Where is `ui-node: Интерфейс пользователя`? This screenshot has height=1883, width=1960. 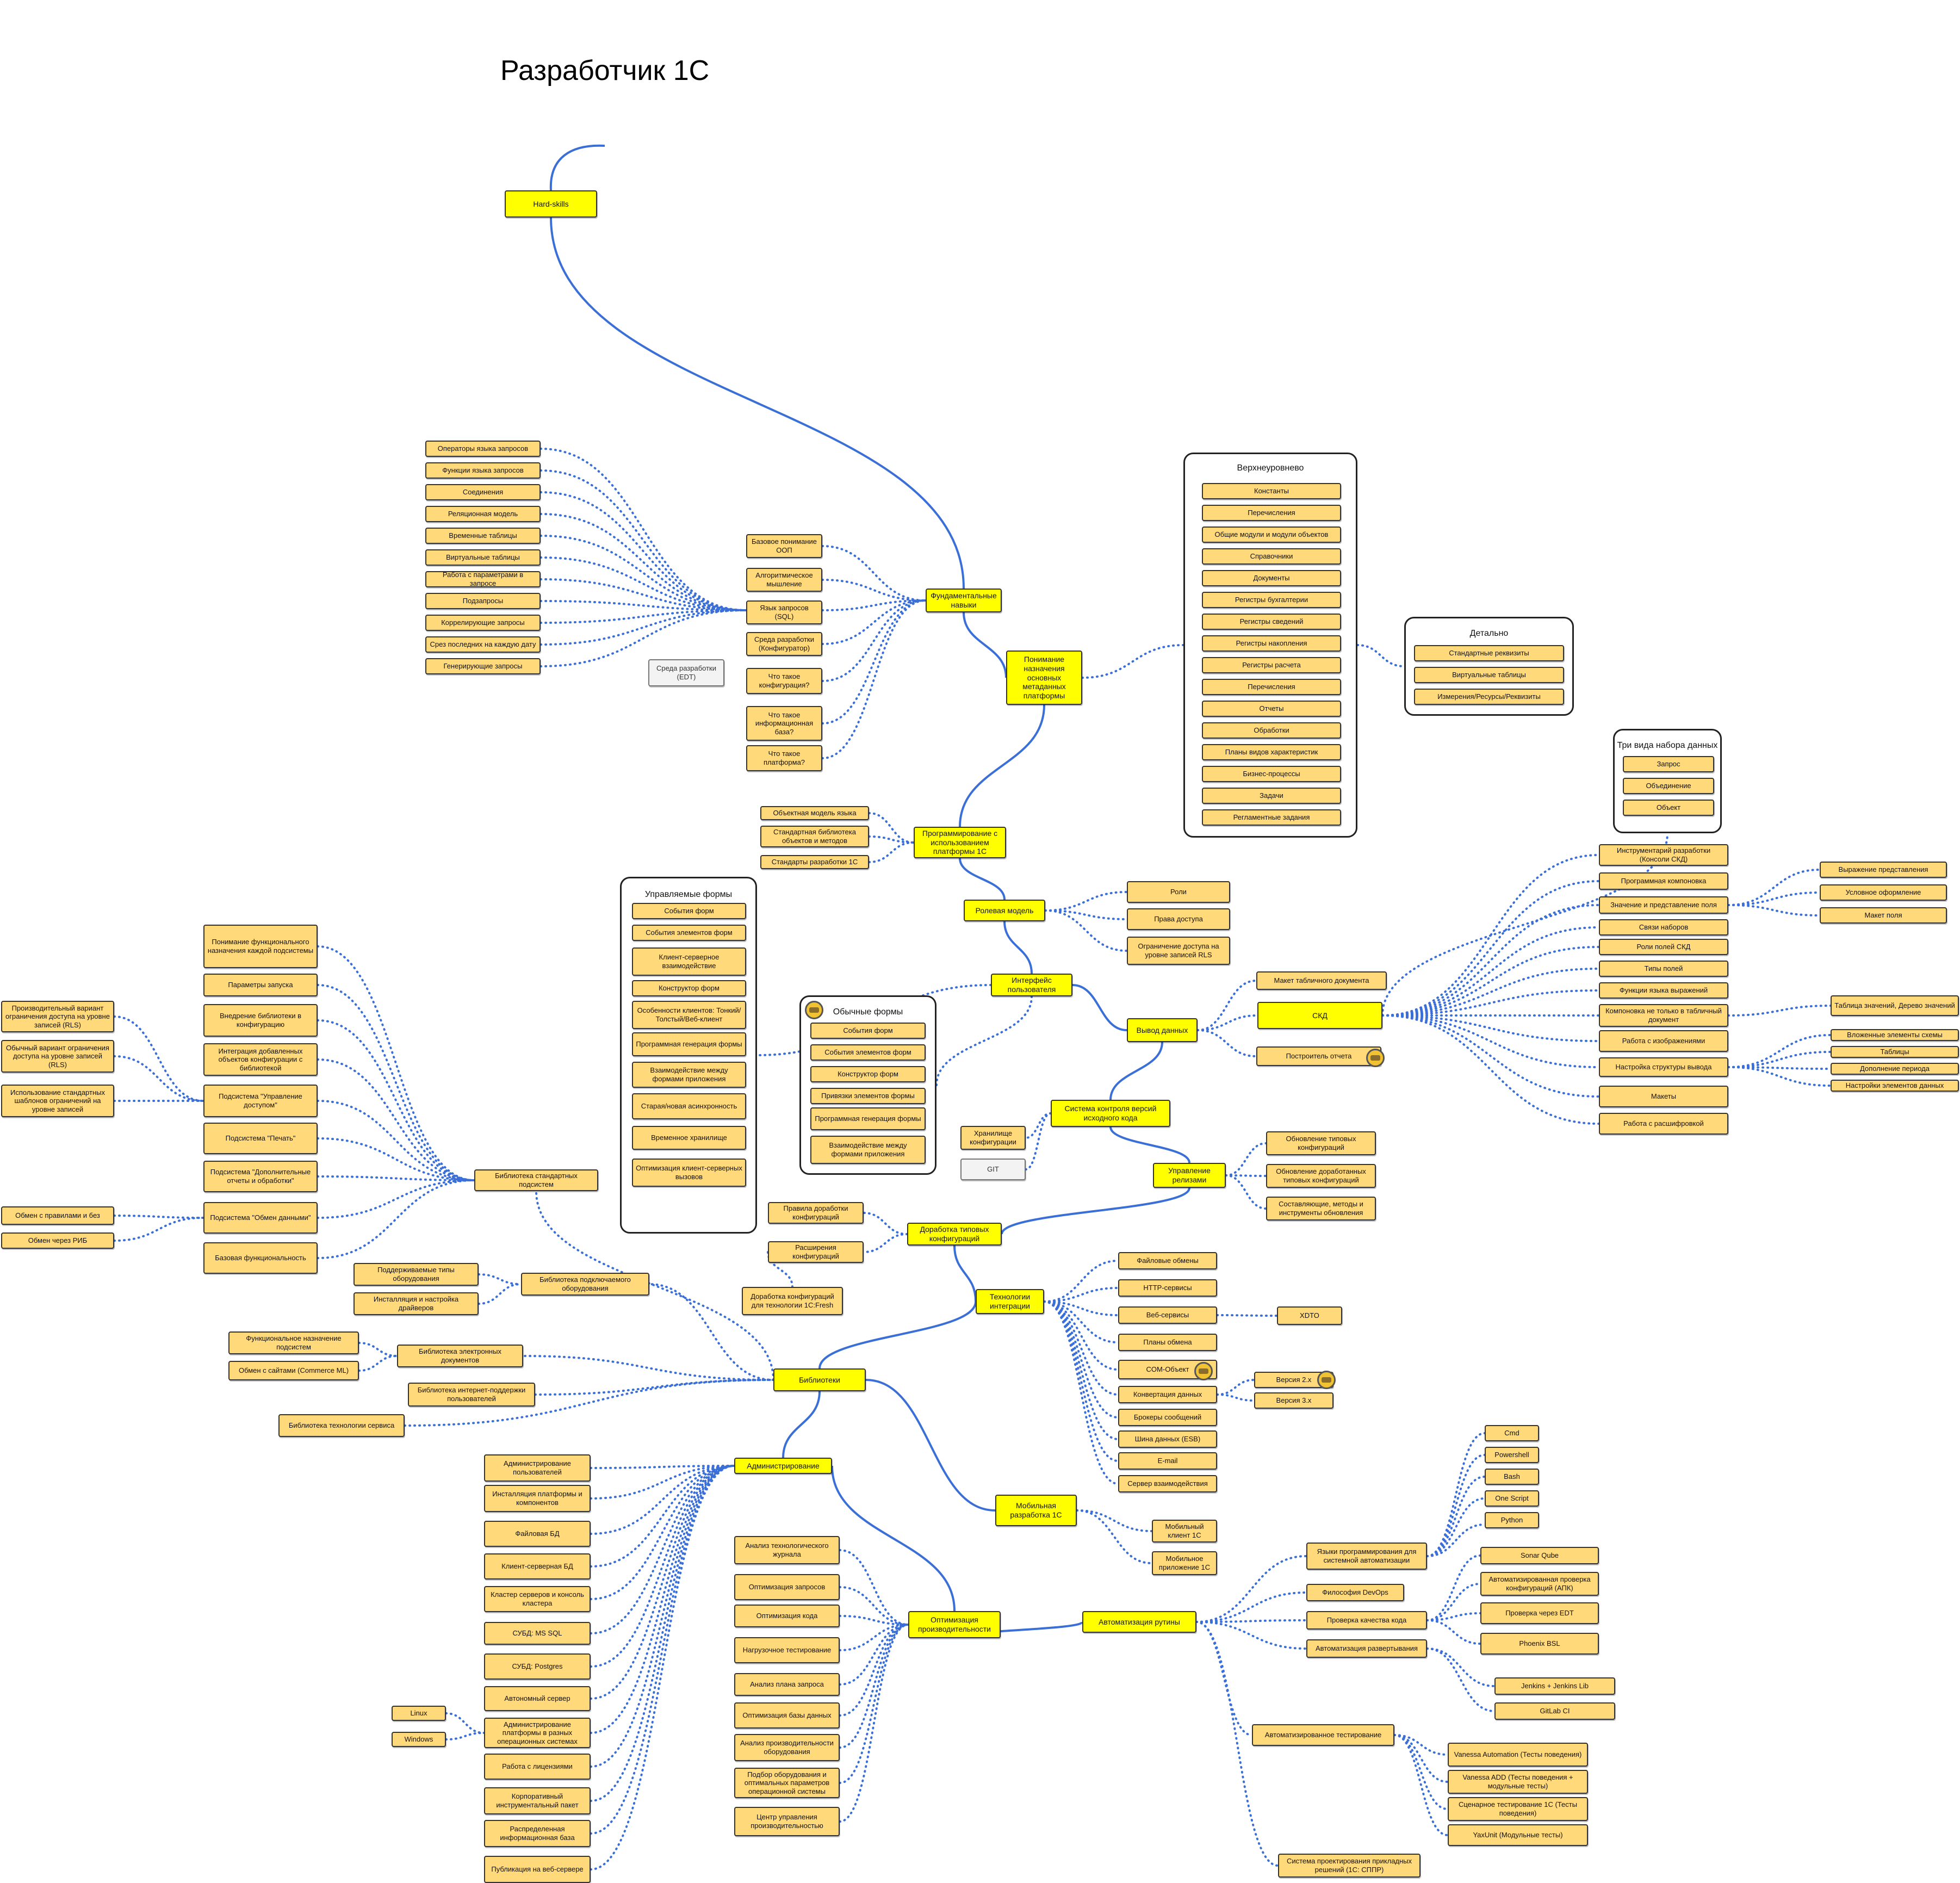 ui-node: Интерфейс пользователя is located at coordinates (1031, 985).